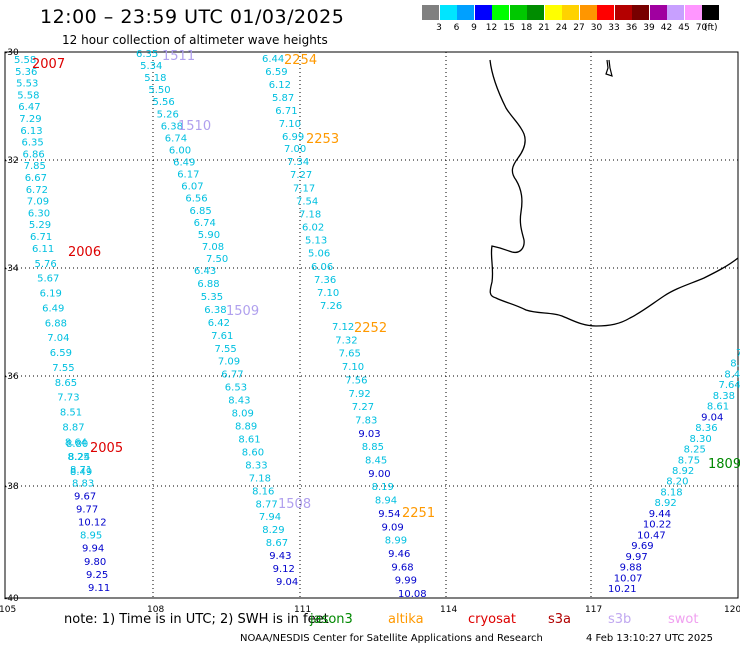  I want to click on pass-label: 2006, so click(84, 252).